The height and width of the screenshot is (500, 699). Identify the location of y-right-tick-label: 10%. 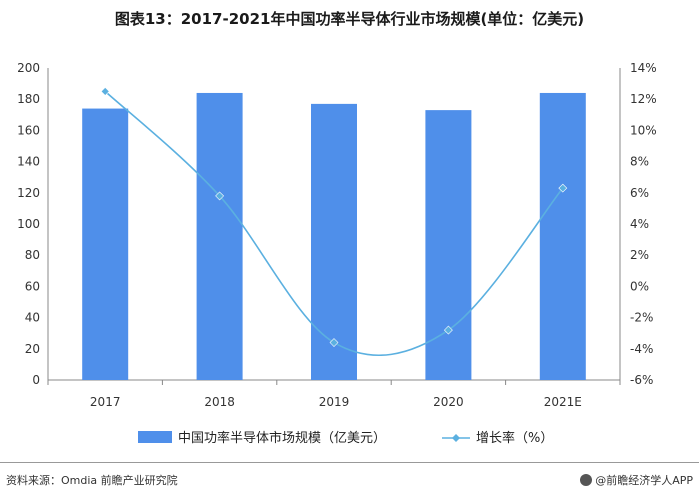
(643, 130).